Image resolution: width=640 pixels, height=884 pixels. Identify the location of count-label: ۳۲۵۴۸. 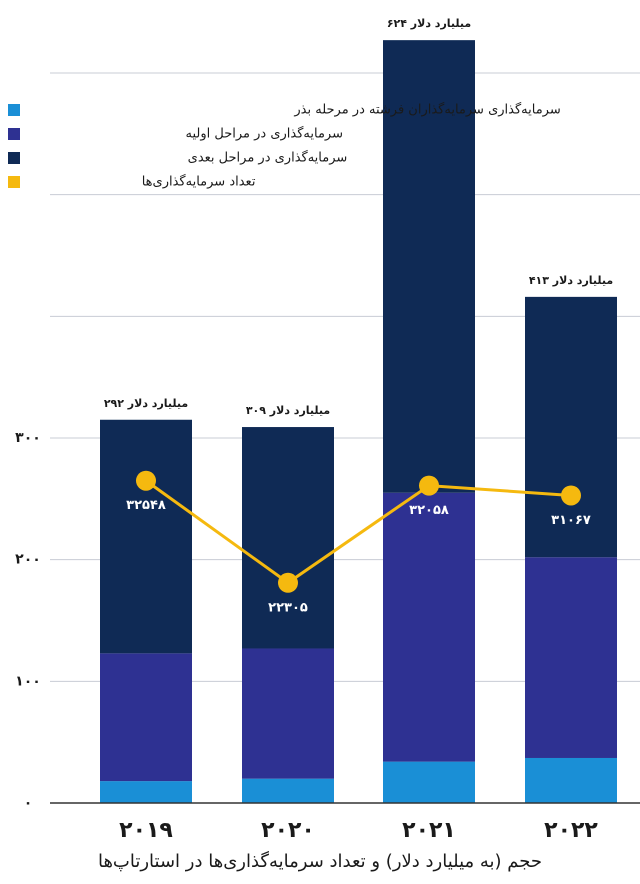
(146, 505).